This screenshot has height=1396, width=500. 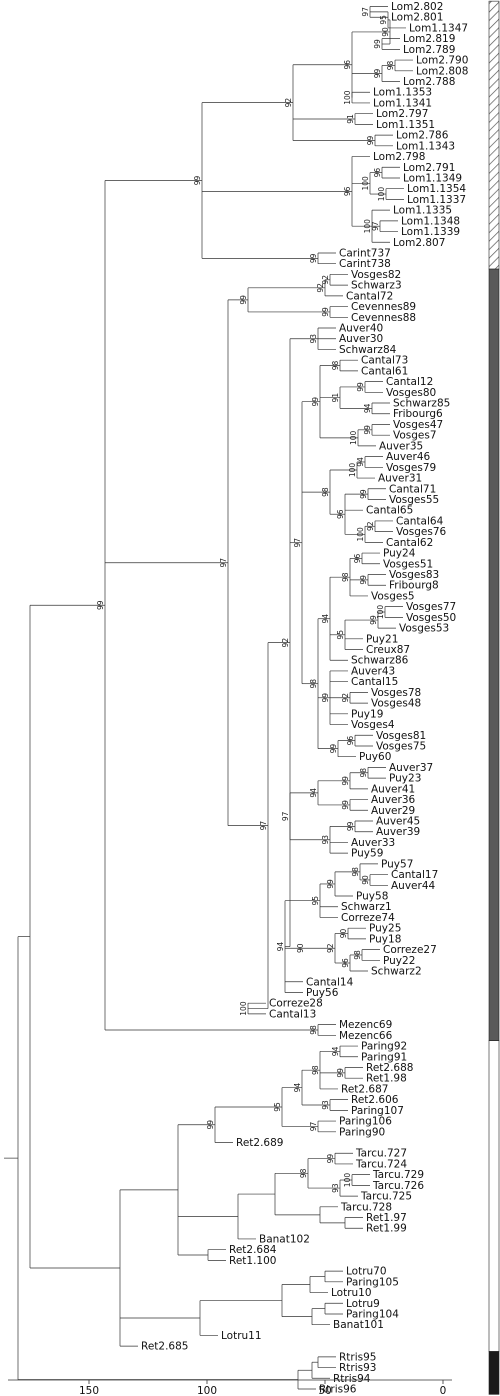 I want to click on taxon-label: Paring106, so click(x=365, y=1122).